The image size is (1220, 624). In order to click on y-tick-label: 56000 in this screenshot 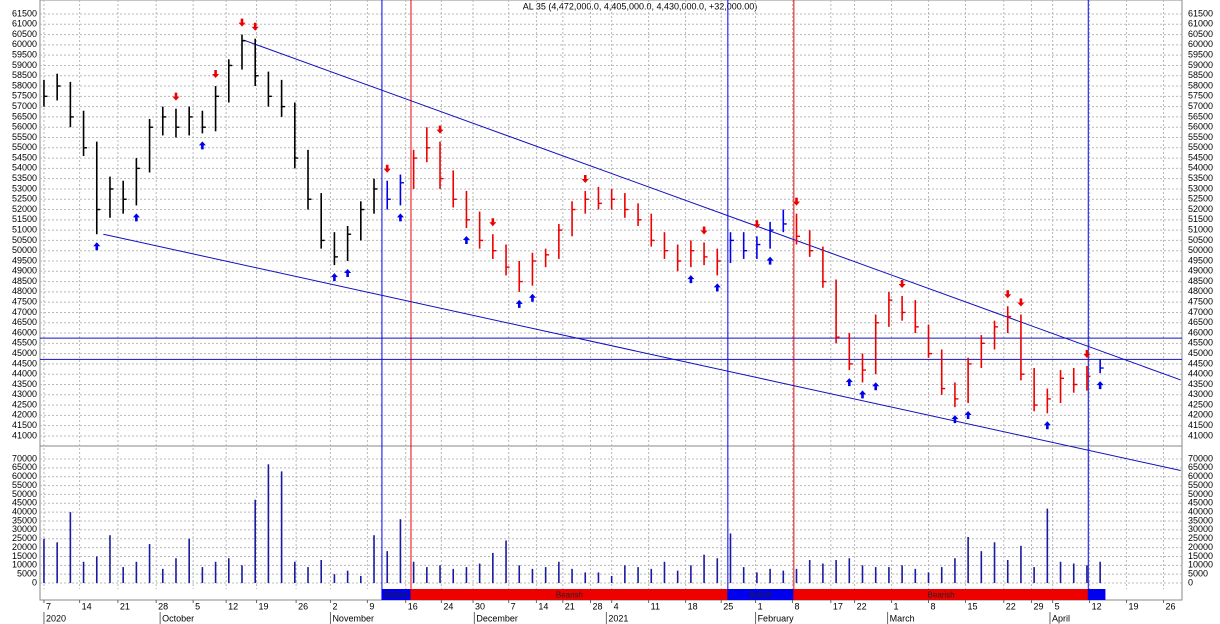, I will do `click(24, 127)`.